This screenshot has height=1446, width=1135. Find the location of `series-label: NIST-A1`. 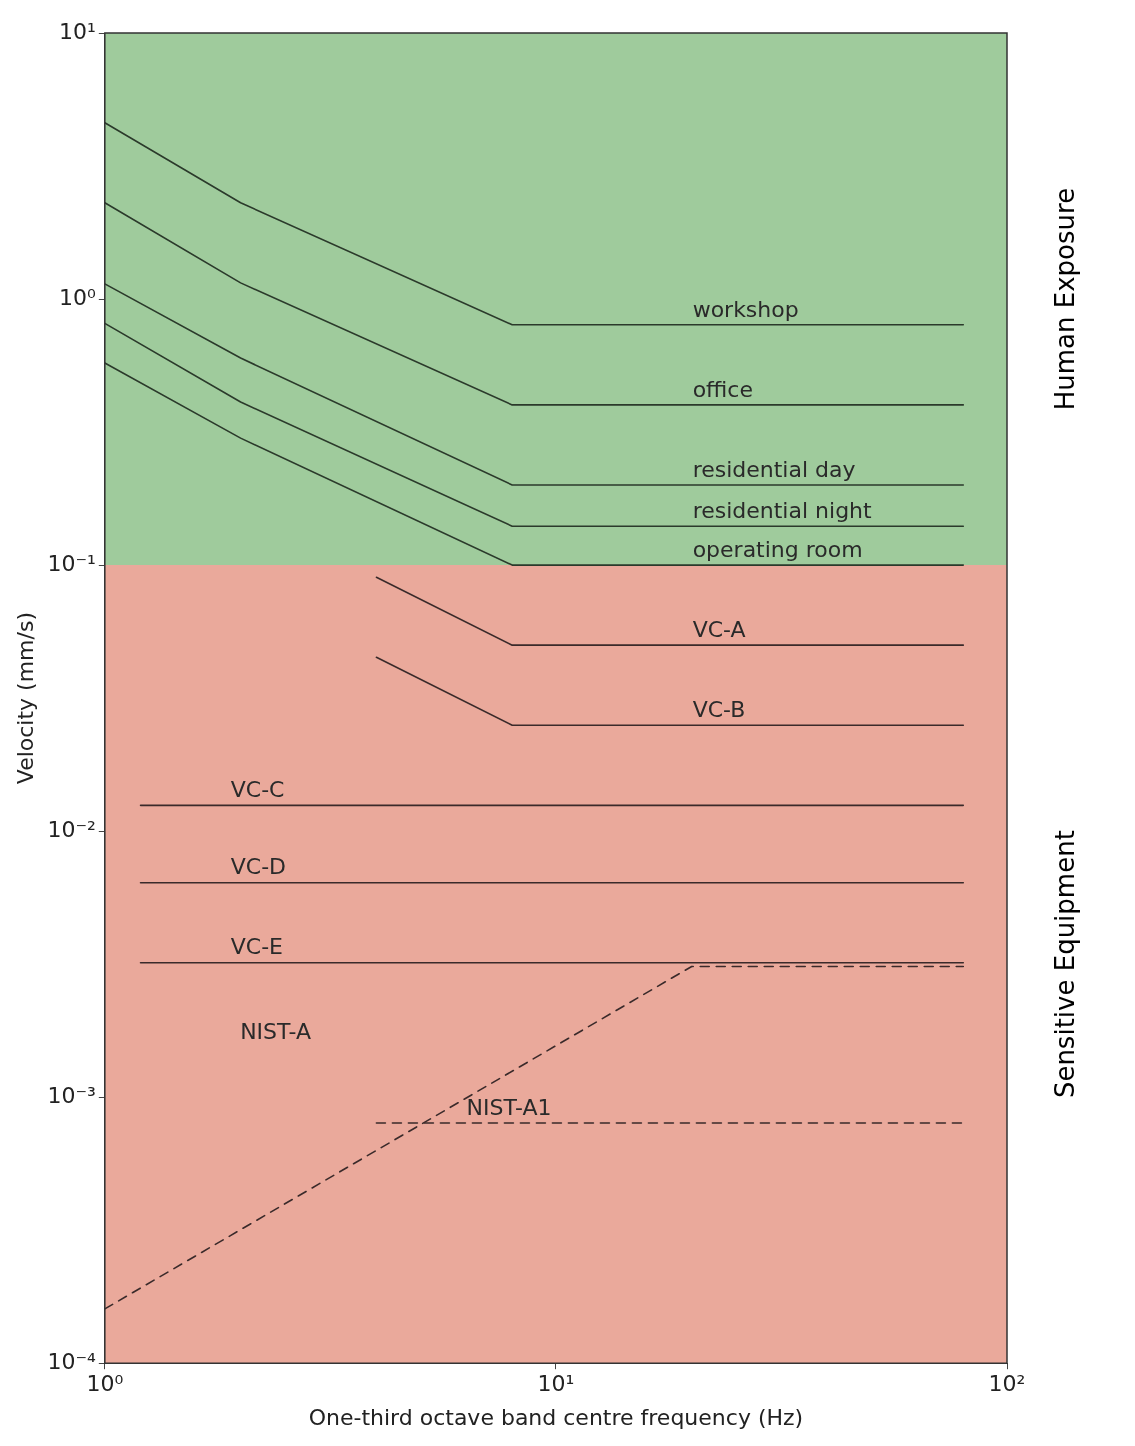

series-label: NIST-A1 is located at coordinates (509, 1107).